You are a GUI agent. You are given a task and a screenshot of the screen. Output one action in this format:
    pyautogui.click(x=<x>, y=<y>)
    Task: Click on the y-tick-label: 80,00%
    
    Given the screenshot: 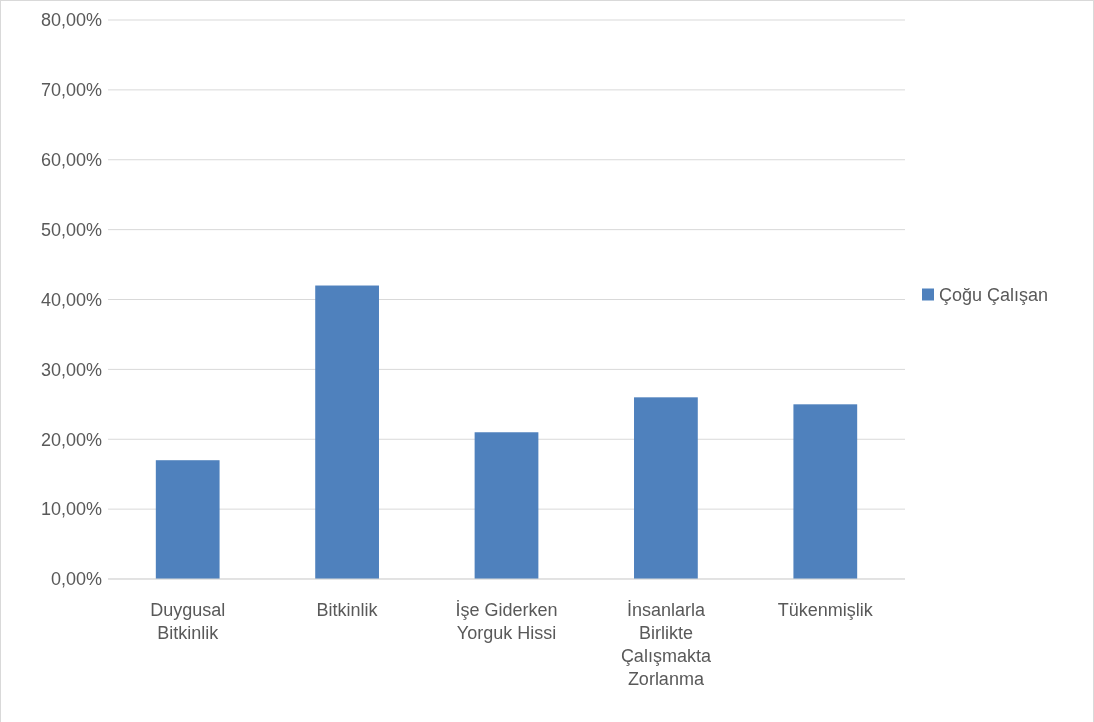 What is the action you would take?
    pyautogui.click(x=71, y=20)
    